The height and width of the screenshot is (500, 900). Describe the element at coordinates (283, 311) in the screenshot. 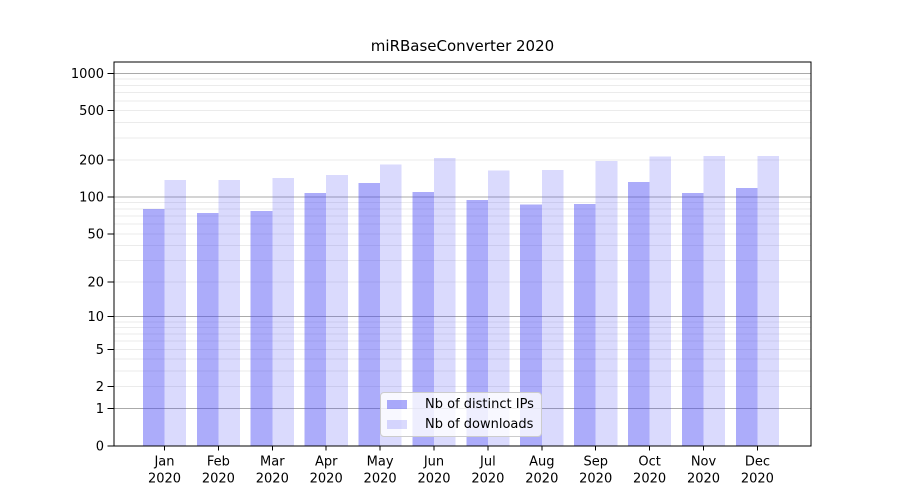

I see `bar-downloads-mar` at that location.